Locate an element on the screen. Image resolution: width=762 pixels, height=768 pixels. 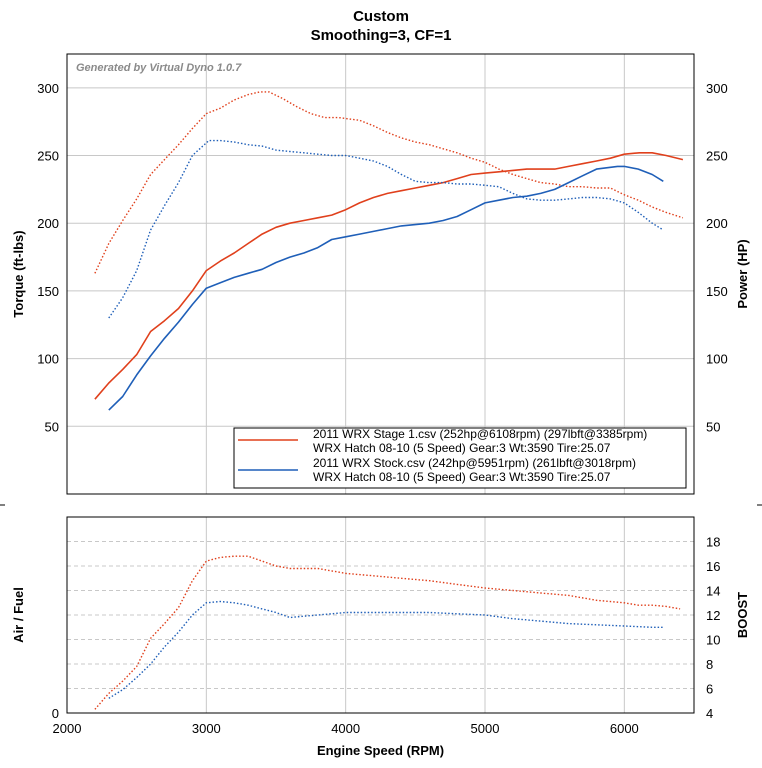
y2-tick-label: 18 is located at coordinates (713, 542).